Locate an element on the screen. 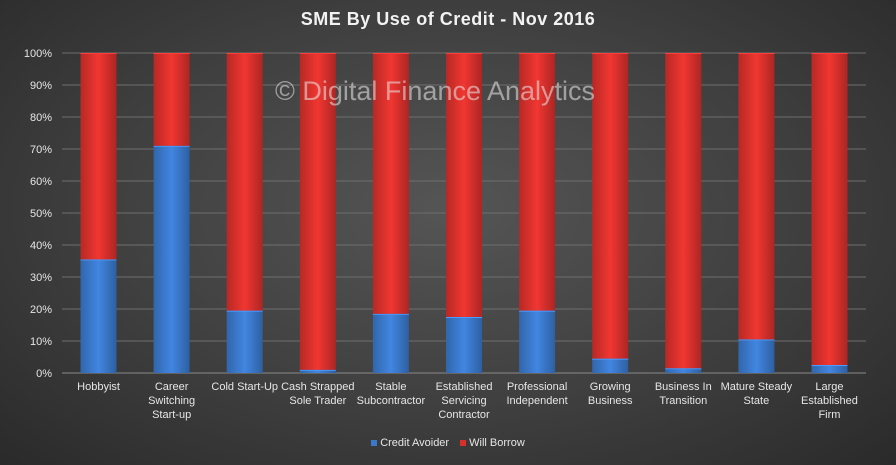 This screenshot has width=896, height=465. x-tick-label-line: Hobbyist is located at coordinates (98, 387).